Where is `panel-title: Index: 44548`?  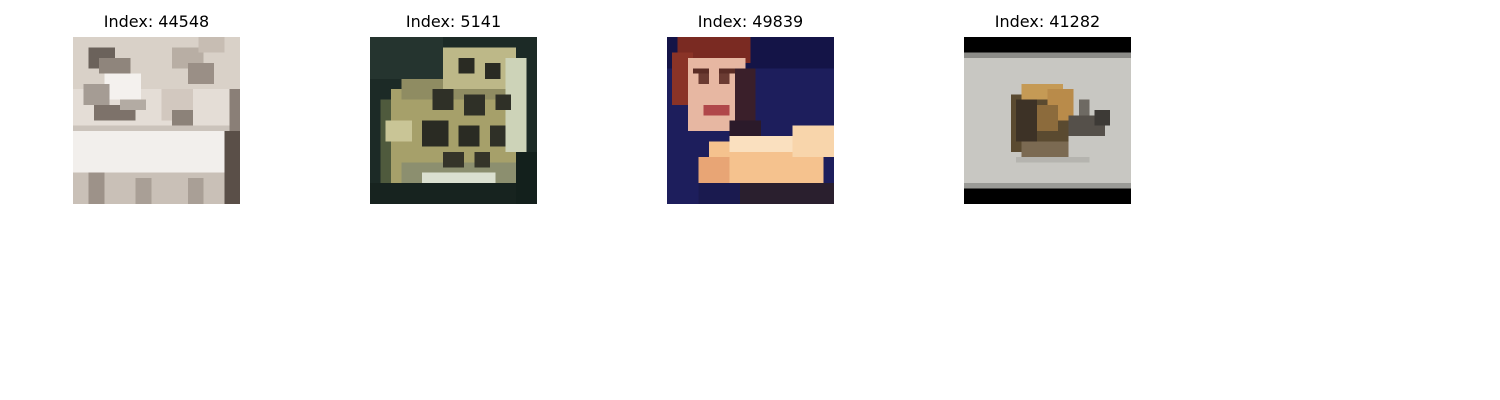
panel-title: Index: 44548 is located at coordinates (156, 21).